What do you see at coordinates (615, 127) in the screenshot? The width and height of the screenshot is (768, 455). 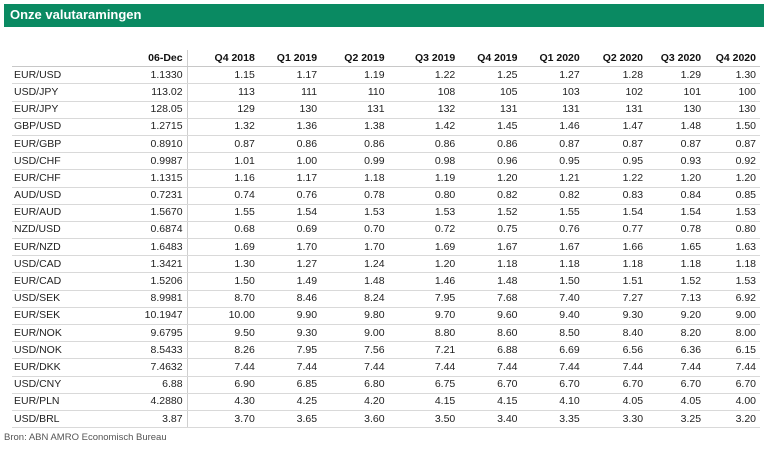 I see `rate-cell: 1.47` at bounding box center [615, 127].